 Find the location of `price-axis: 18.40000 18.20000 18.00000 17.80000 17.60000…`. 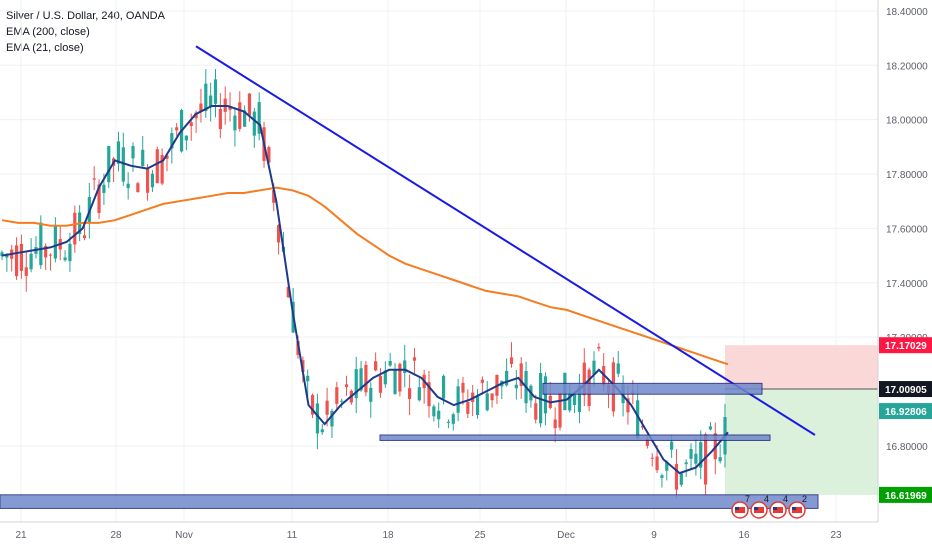

price-axis: 18.40000 18.20000 18.00000 17.80000 17.60000… is located at coordinates (904, 261).